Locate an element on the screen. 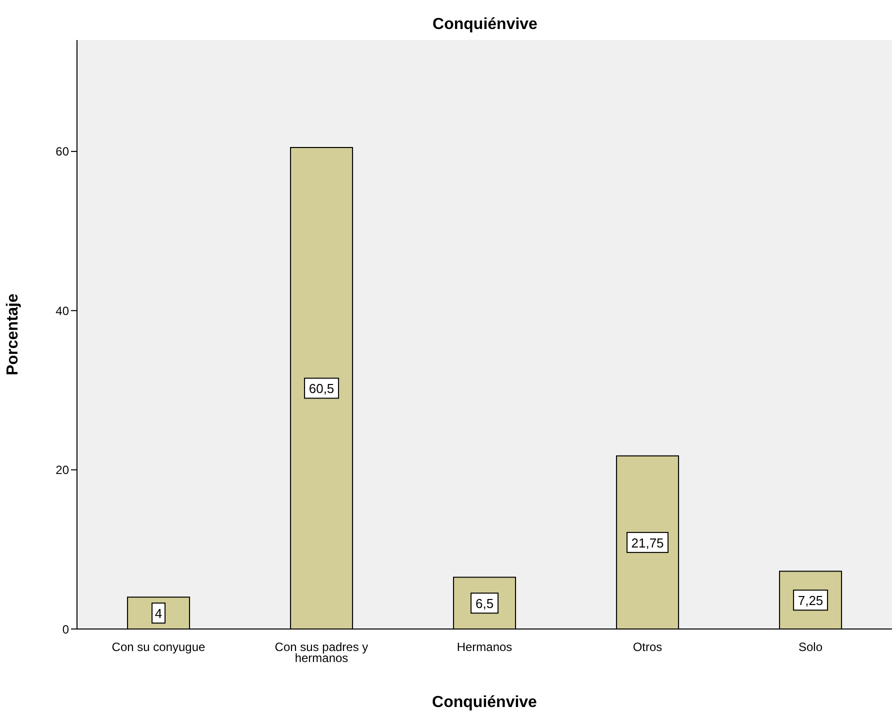  data-label: 21,75 is located at coordinates (647, 542).